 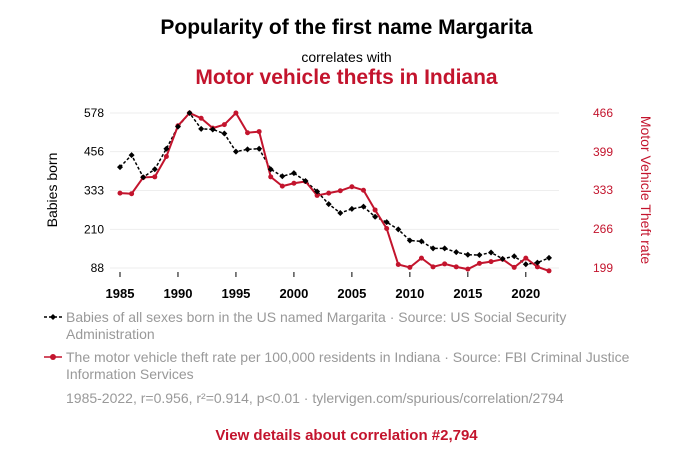 I want to click on y-axis-right-ticks: 199 266 333 399 466, so click(x=603, y=190).